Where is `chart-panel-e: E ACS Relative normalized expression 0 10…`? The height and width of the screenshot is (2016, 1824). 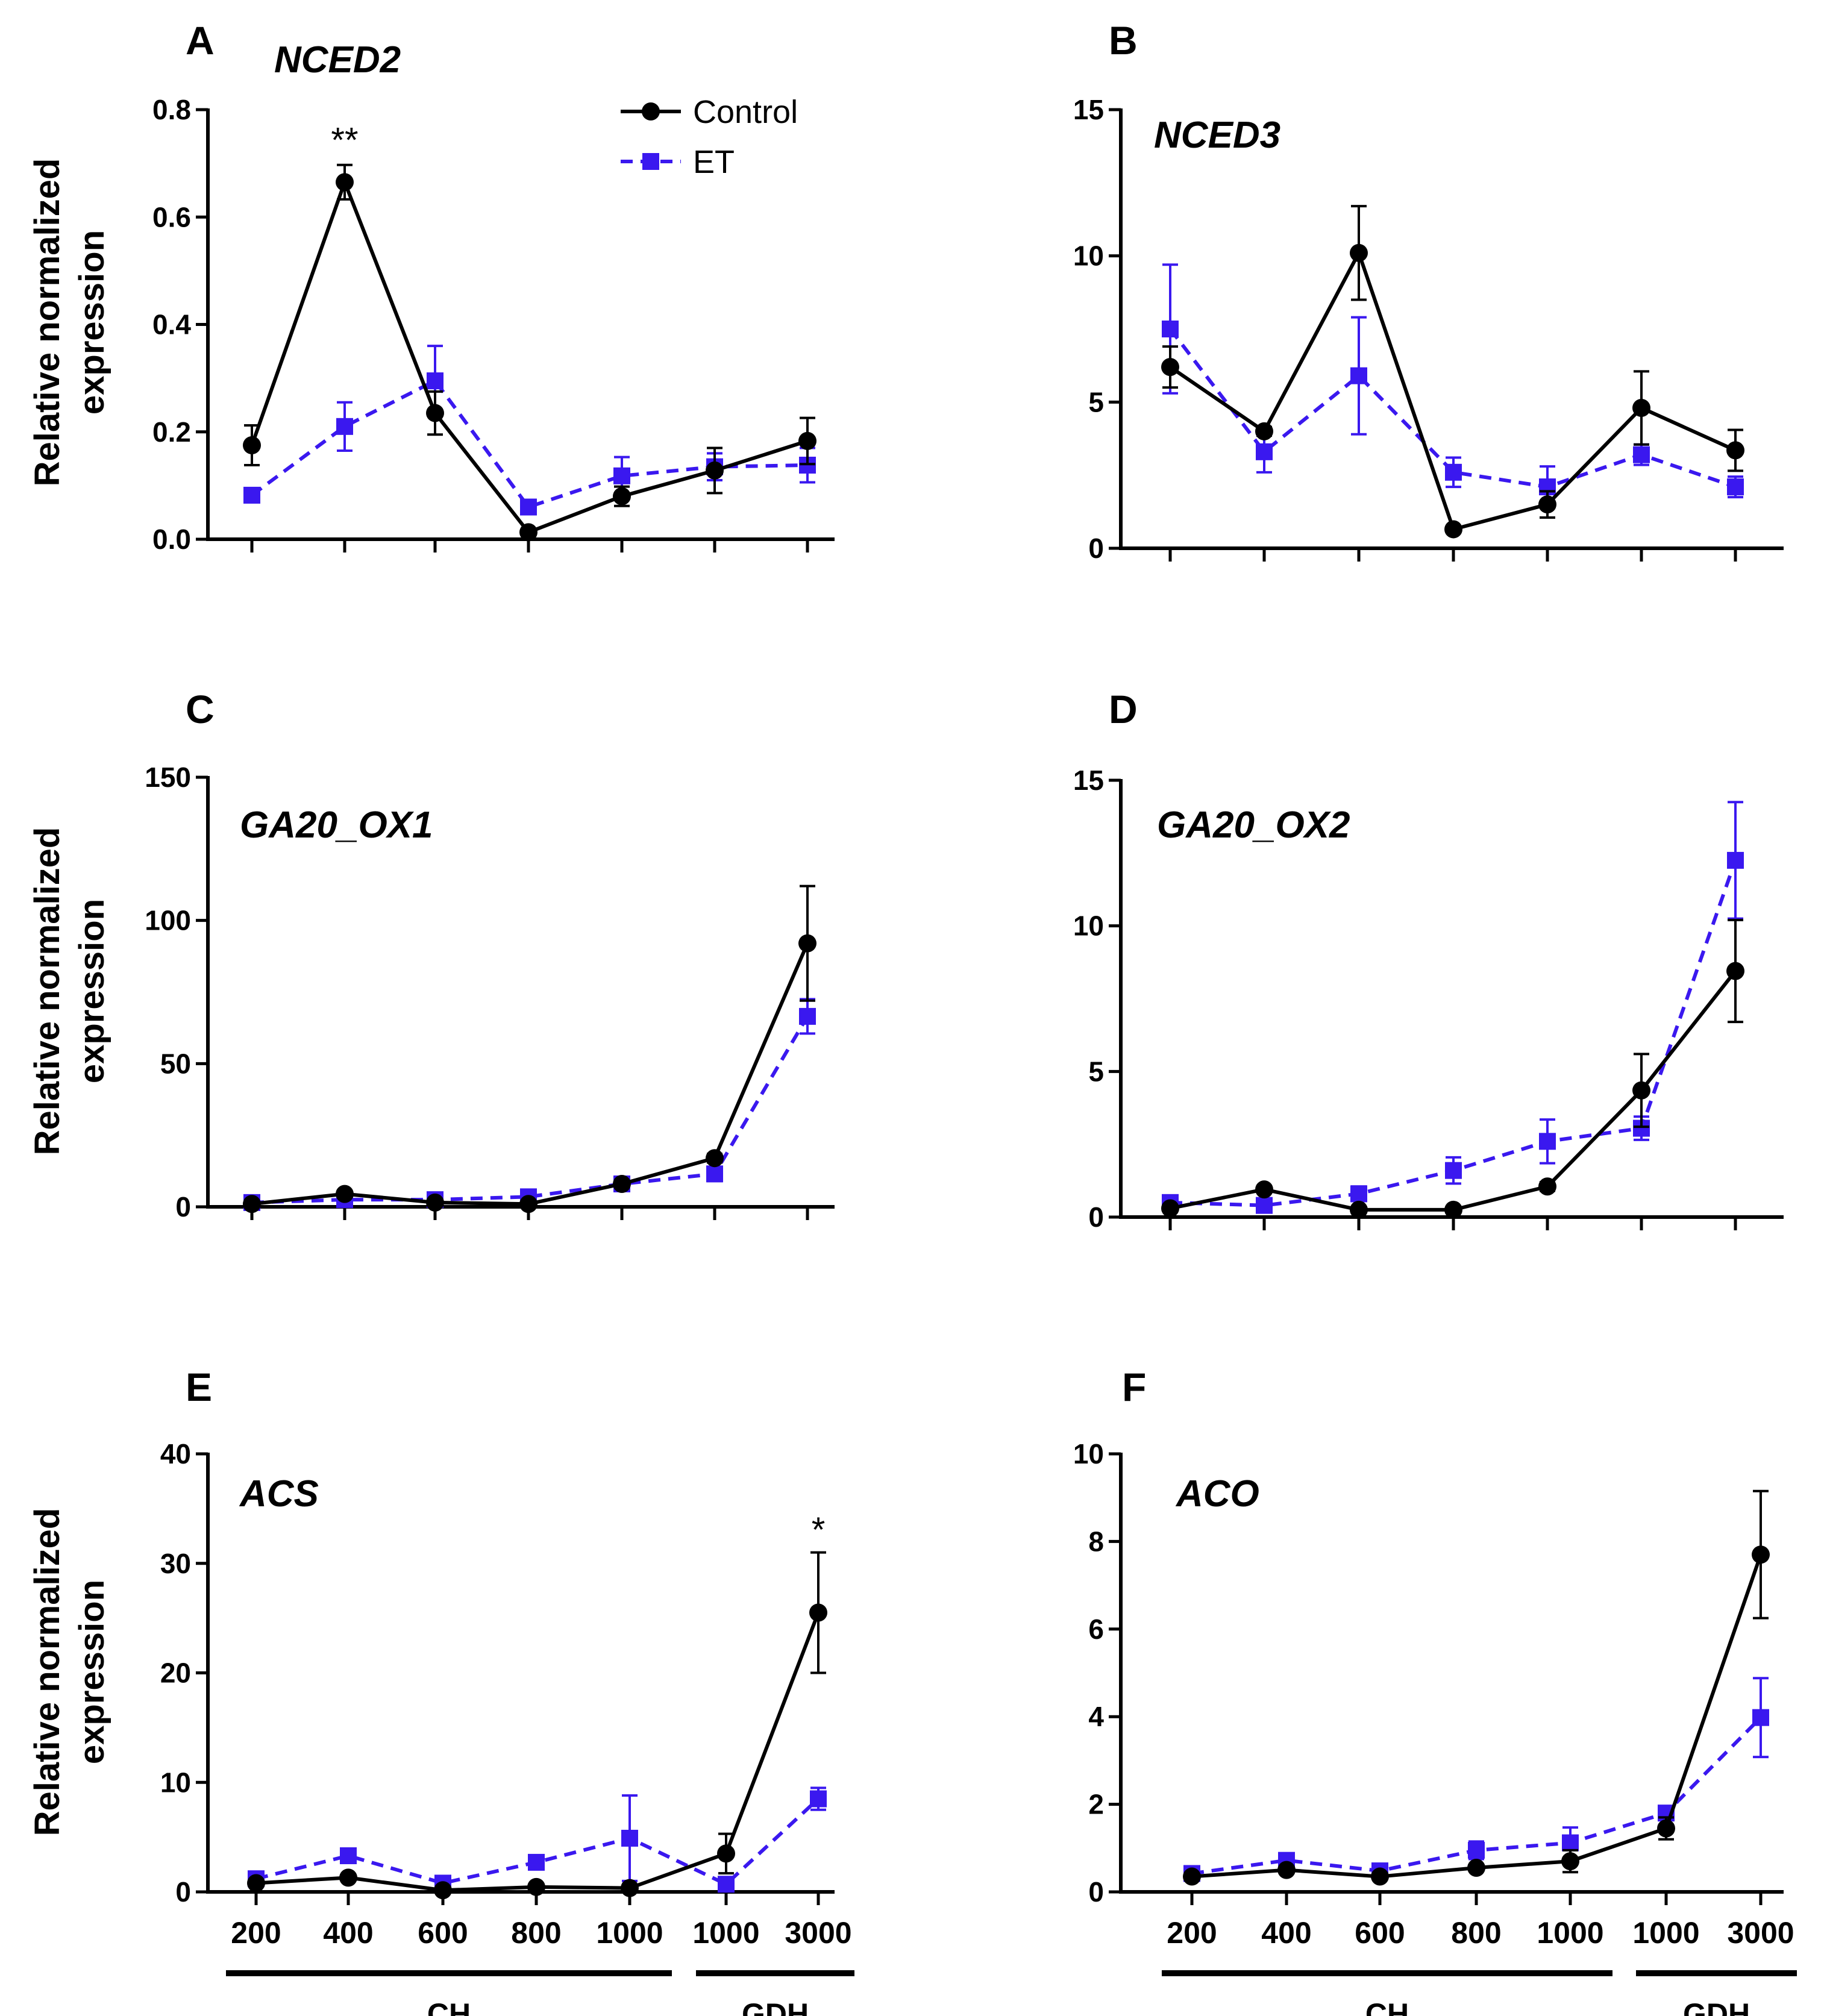
chart-panel-e: E ACS Relative normalized expression 0 10… is located at coordinates (441, 1691).